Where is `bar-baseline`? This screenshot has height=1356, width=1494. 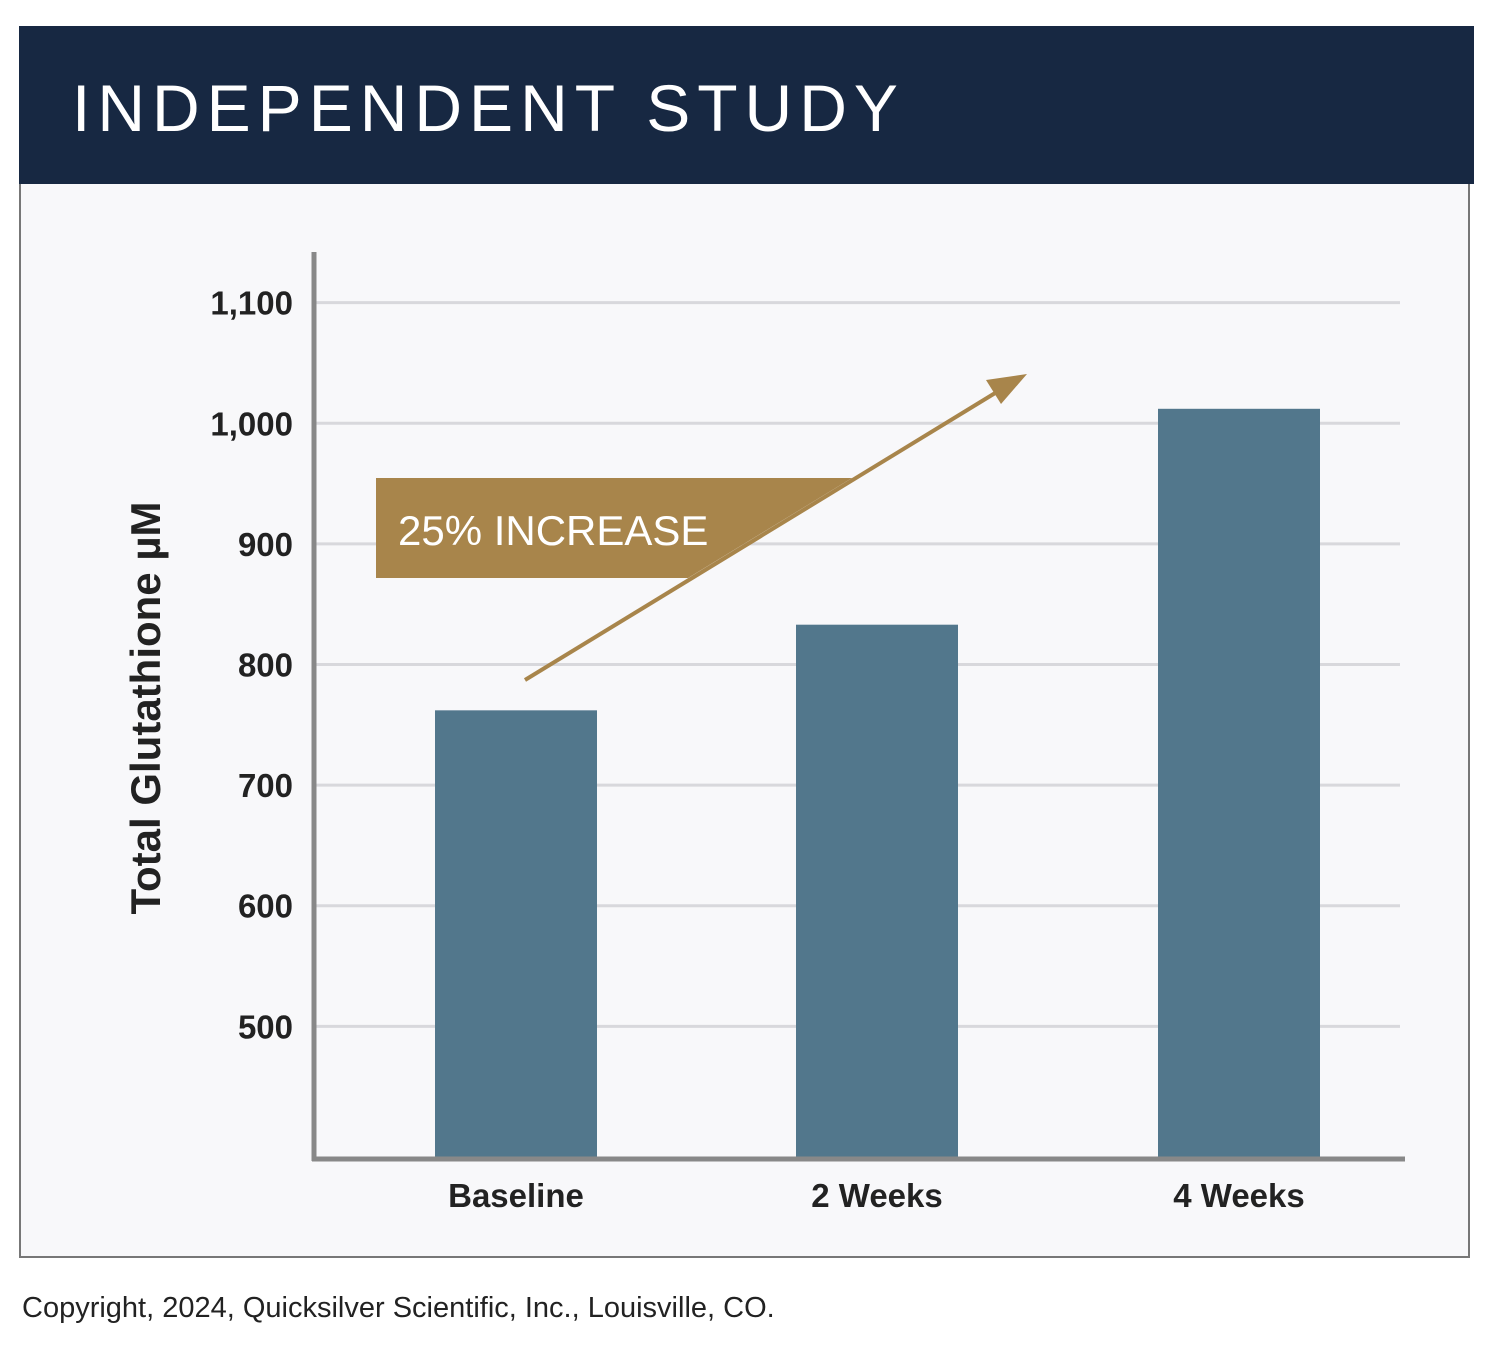 bar-baseline is located at coordinates (516, 934).